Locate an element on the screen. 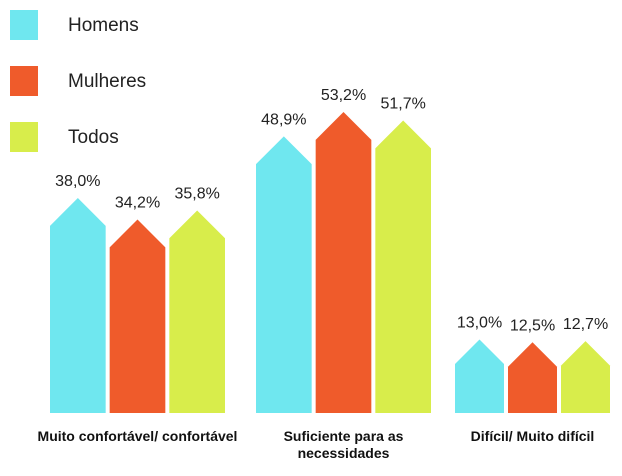  value-label: 34,2% is located at coordinates (137, 203).